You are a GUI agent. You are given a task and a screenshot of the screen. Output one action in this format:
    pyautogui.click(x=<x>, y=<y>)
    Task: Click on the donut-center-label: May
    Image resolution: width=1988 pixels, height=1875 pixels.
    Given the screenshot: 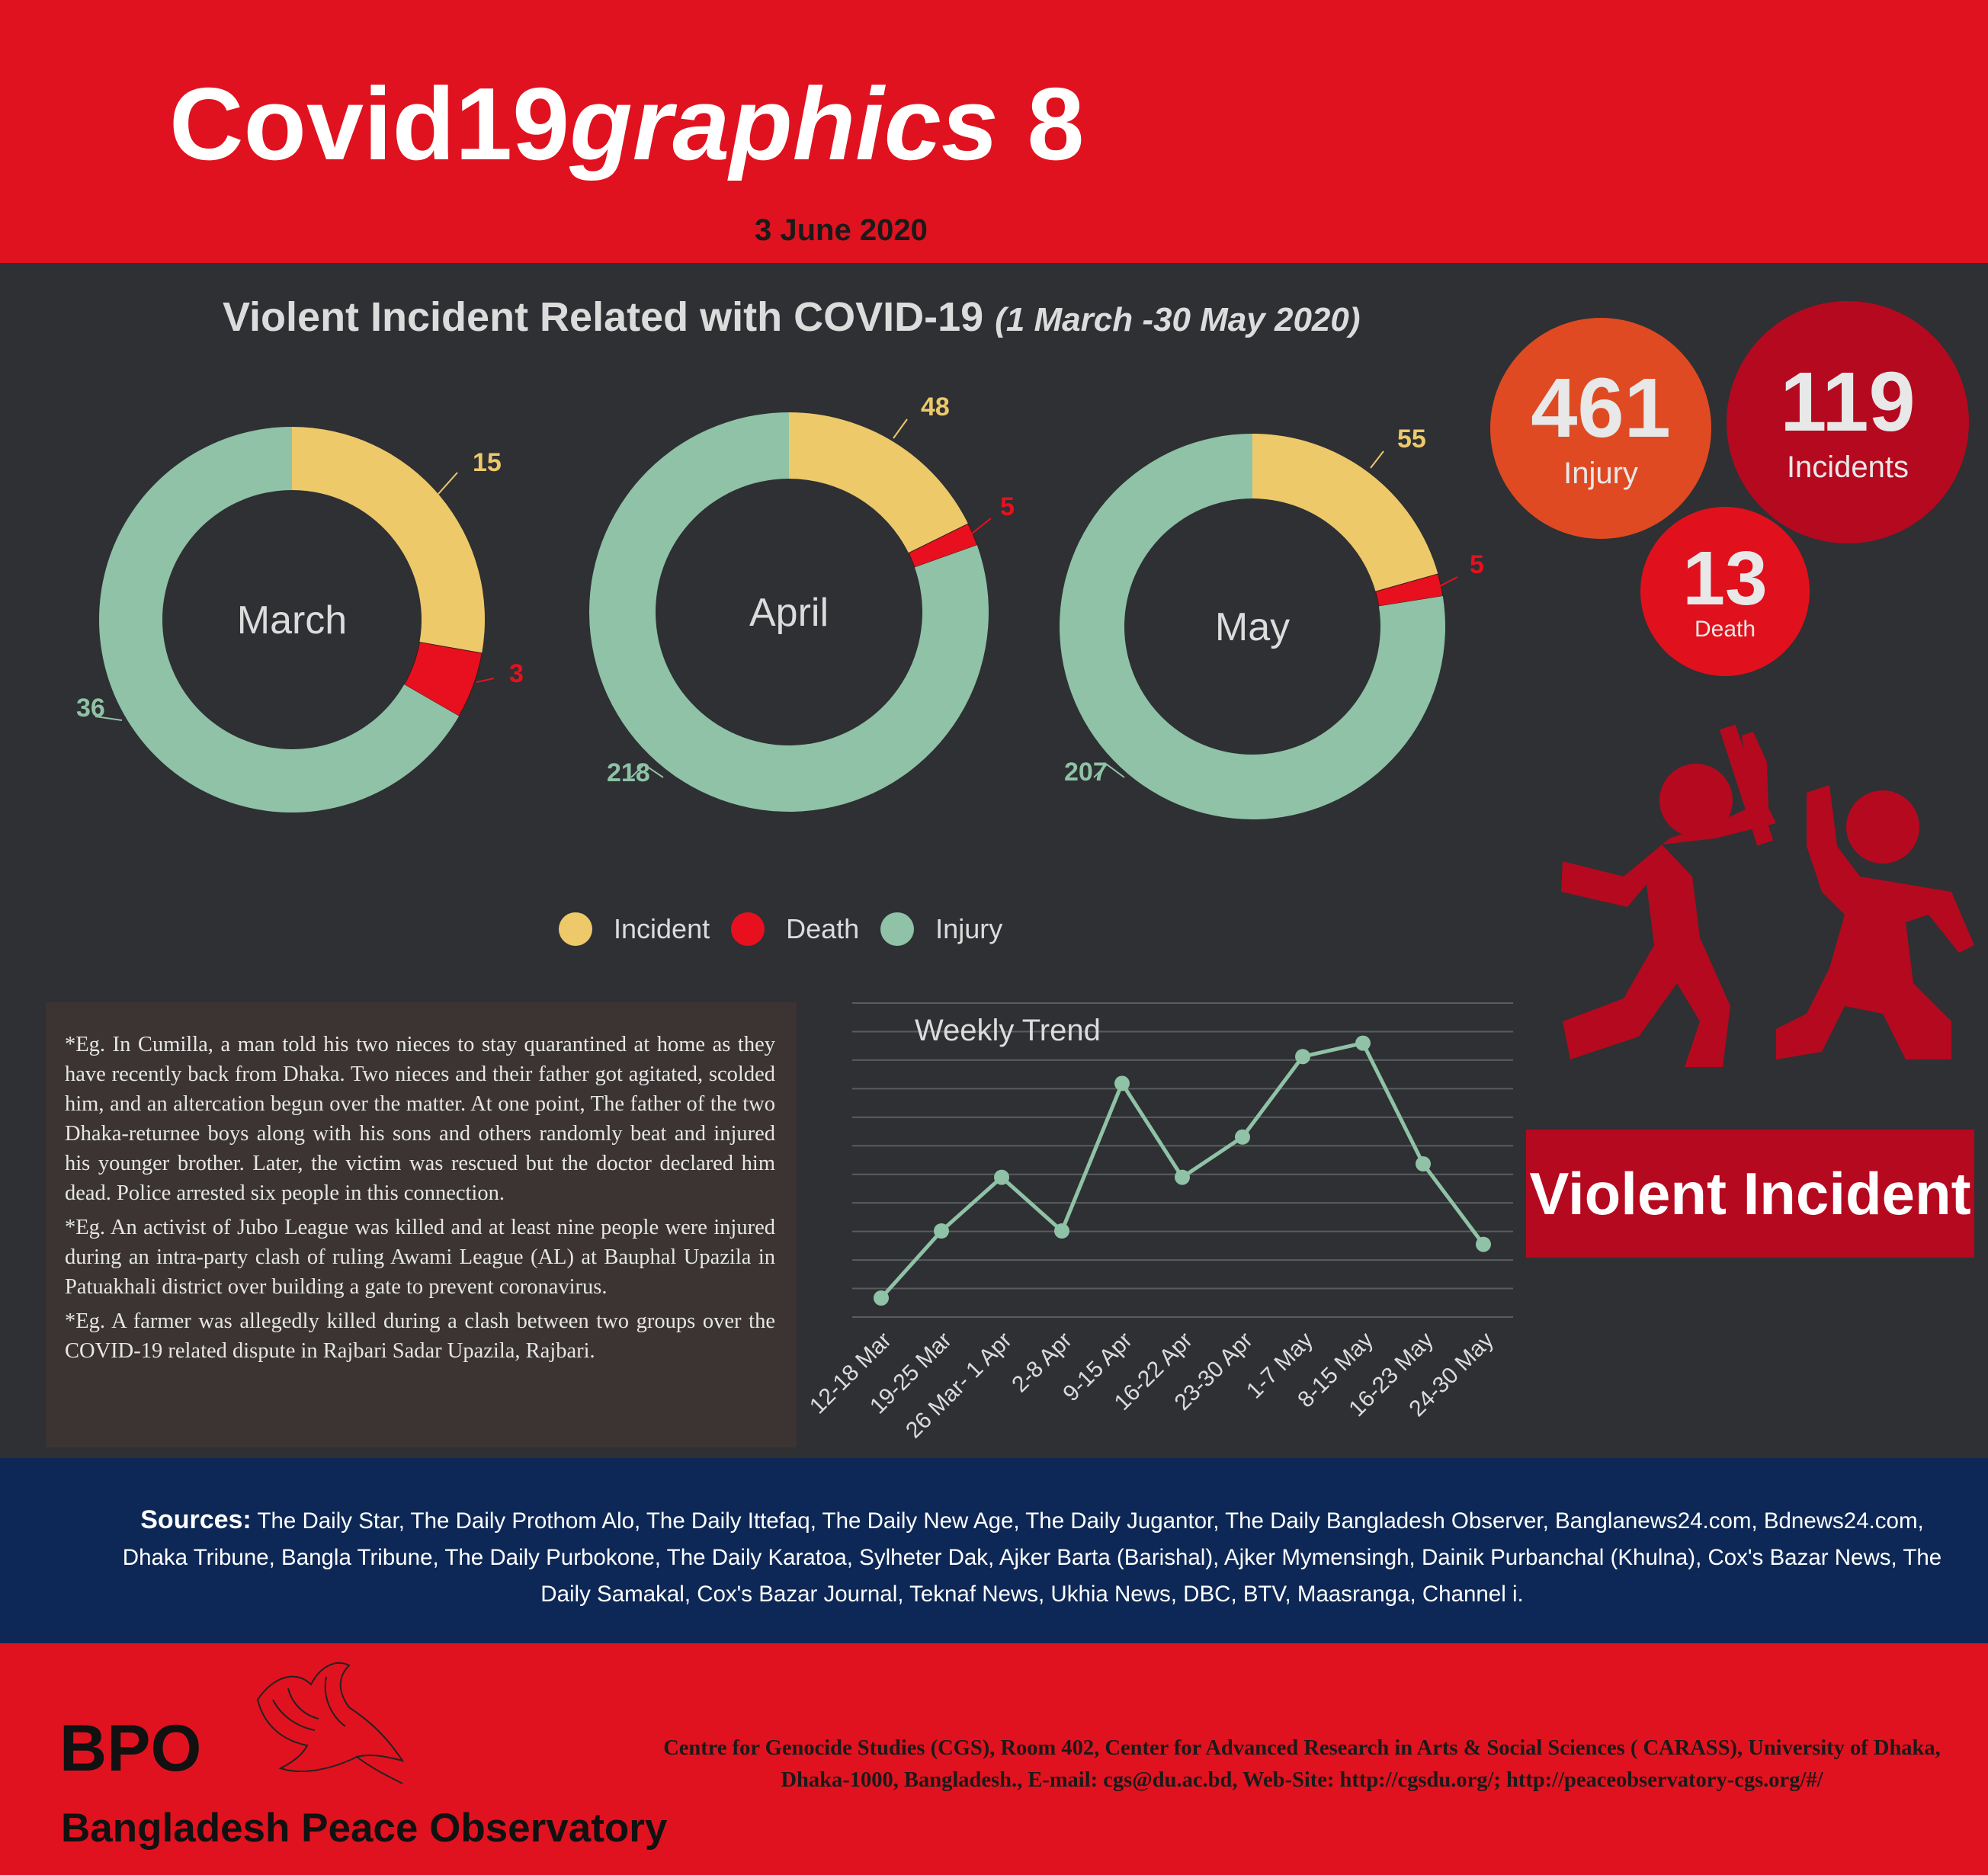 What is the action you would take?
    pyautogui.click(x=1252, y=627)
    